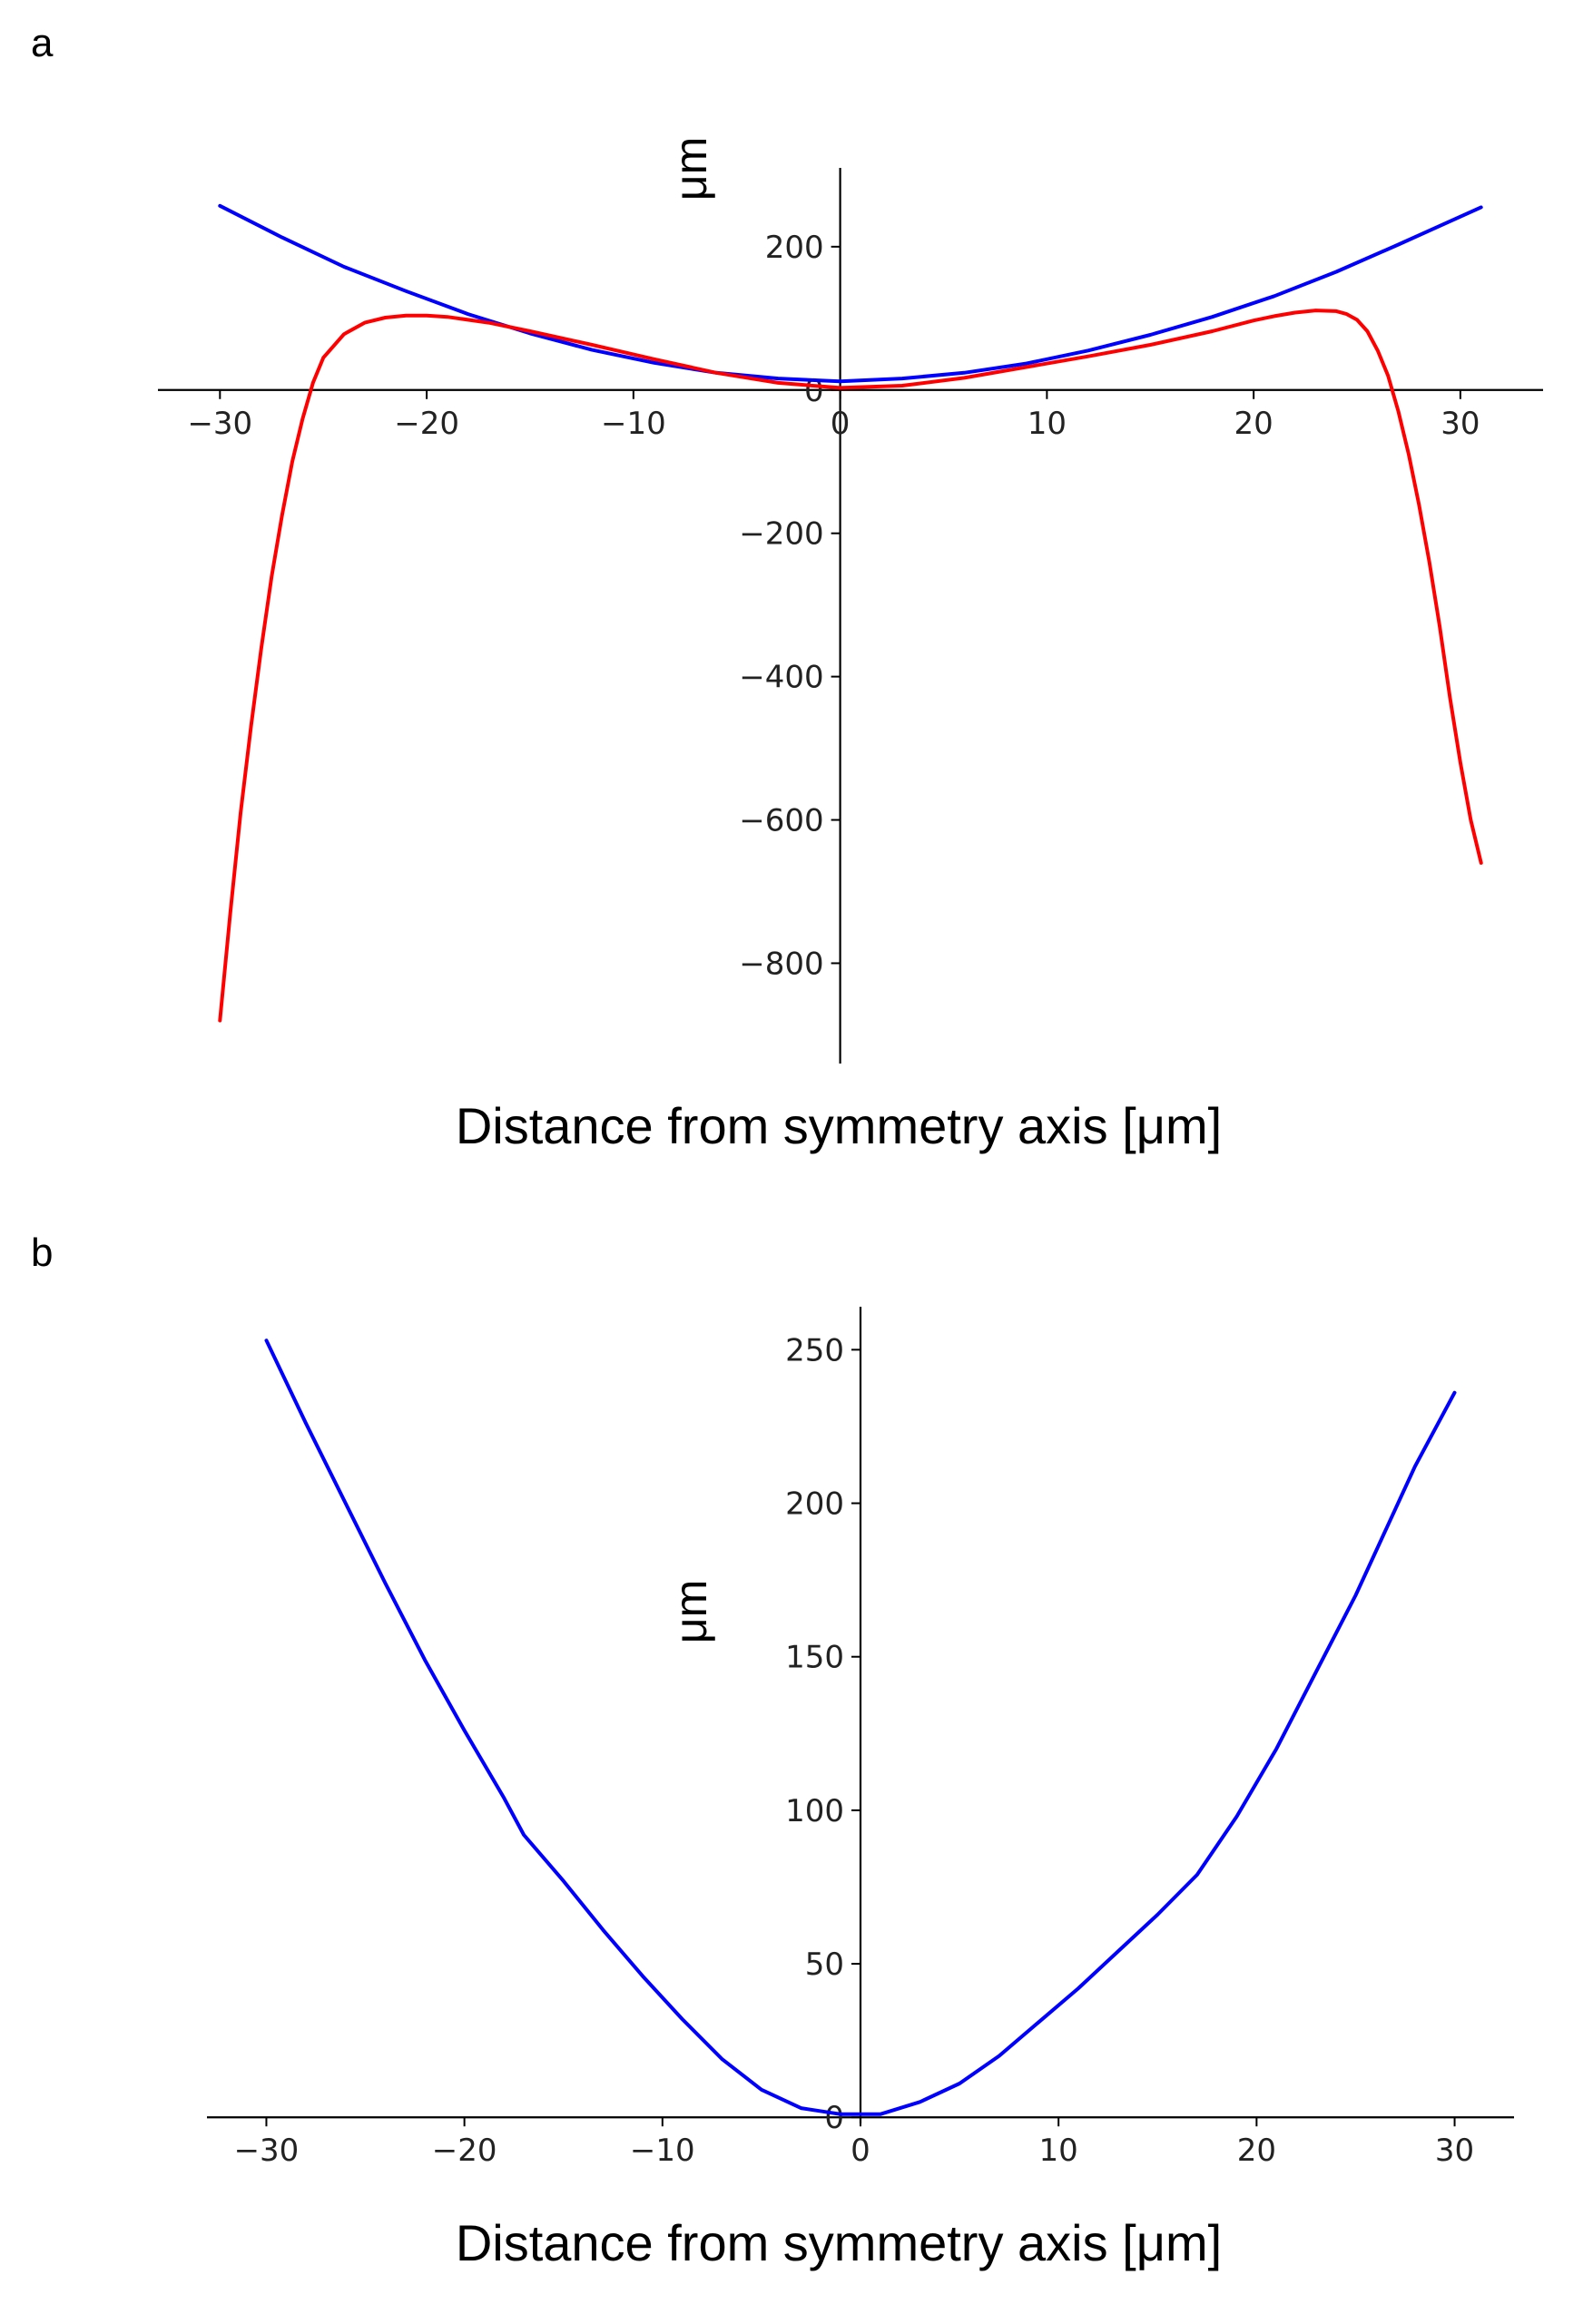 The height and width of the screenshot is (2324, 1593). What do you see at coordinates (42, 43) in the screenshot?
I see `panel-a-label: a` at bounding box center [42, 43].